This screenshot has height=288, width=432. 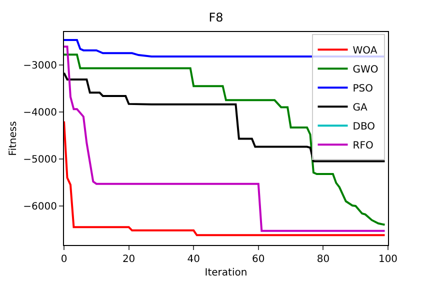 What do you see at coordinates (365, 51) in the screenshot?
I see `legend-label: WOA` at bounding box center [365, 51].